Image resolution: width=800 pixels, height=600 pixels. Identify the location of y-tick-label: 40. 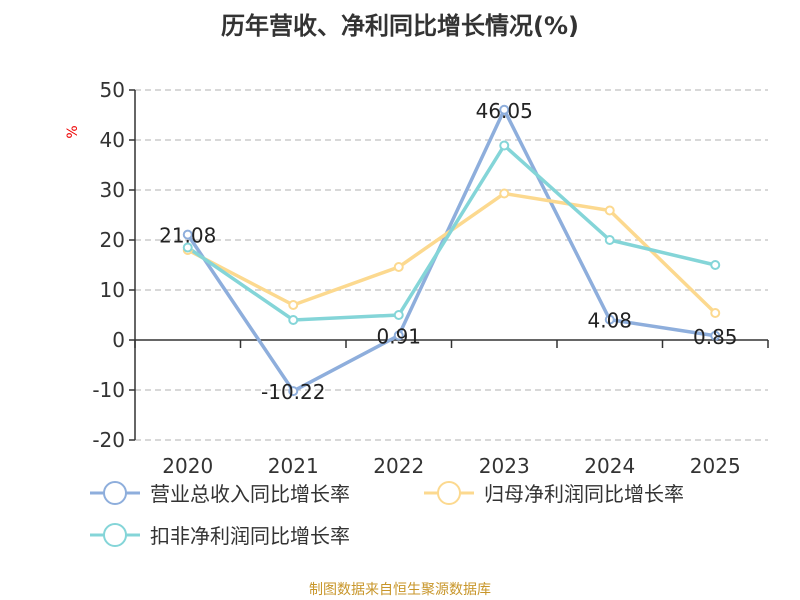
(112, 140).